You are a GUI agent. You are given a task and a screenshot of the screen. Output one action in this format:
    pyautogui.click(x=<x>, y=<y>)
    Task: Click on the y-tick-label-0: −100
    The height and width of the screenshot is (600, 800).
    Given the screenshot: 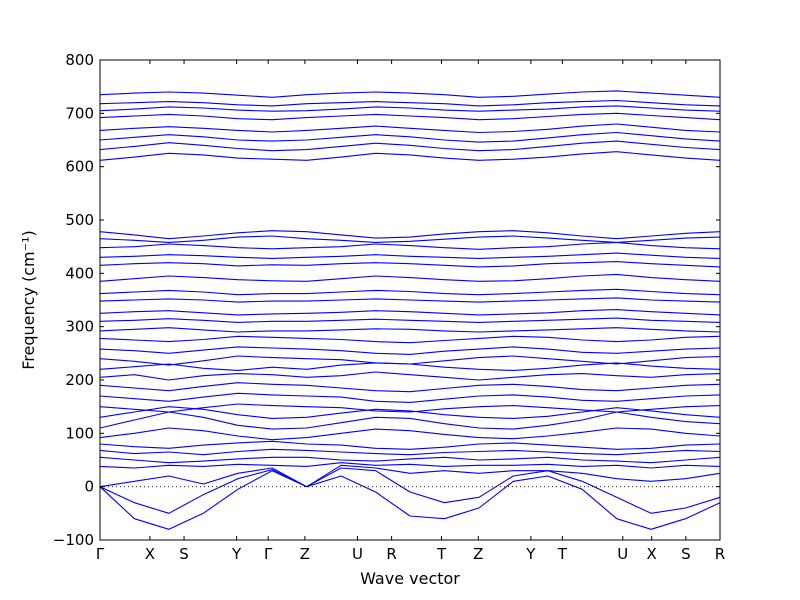 What is the action you would take?
    pyautogui.click(x=73, y=540)
    